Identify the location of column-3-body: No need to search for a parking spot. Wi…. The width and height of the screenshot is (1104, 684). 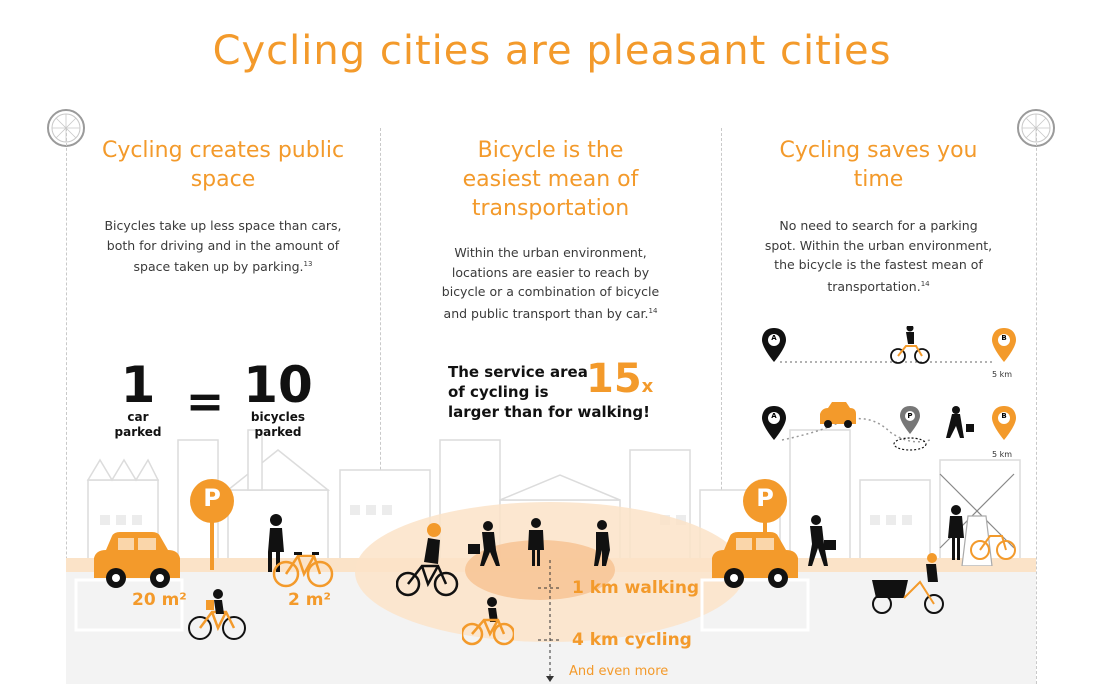
(878, 256).